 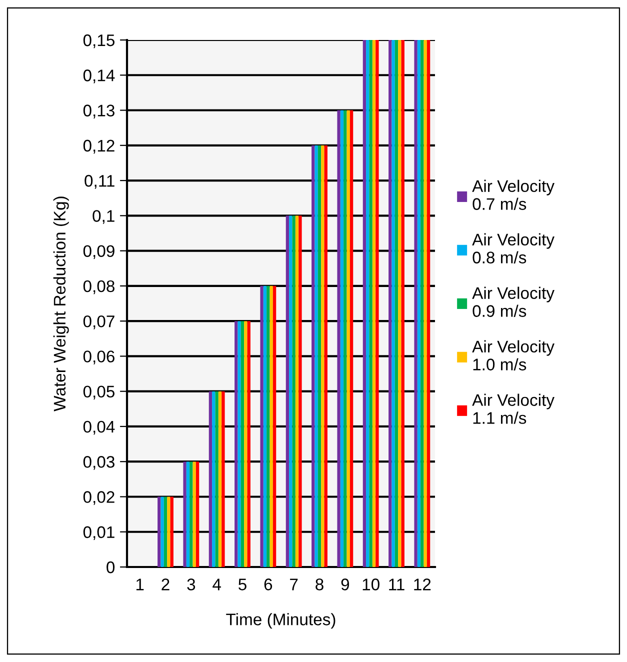 I want to click on x-tick-label: 5, so click(x=242, y=584).